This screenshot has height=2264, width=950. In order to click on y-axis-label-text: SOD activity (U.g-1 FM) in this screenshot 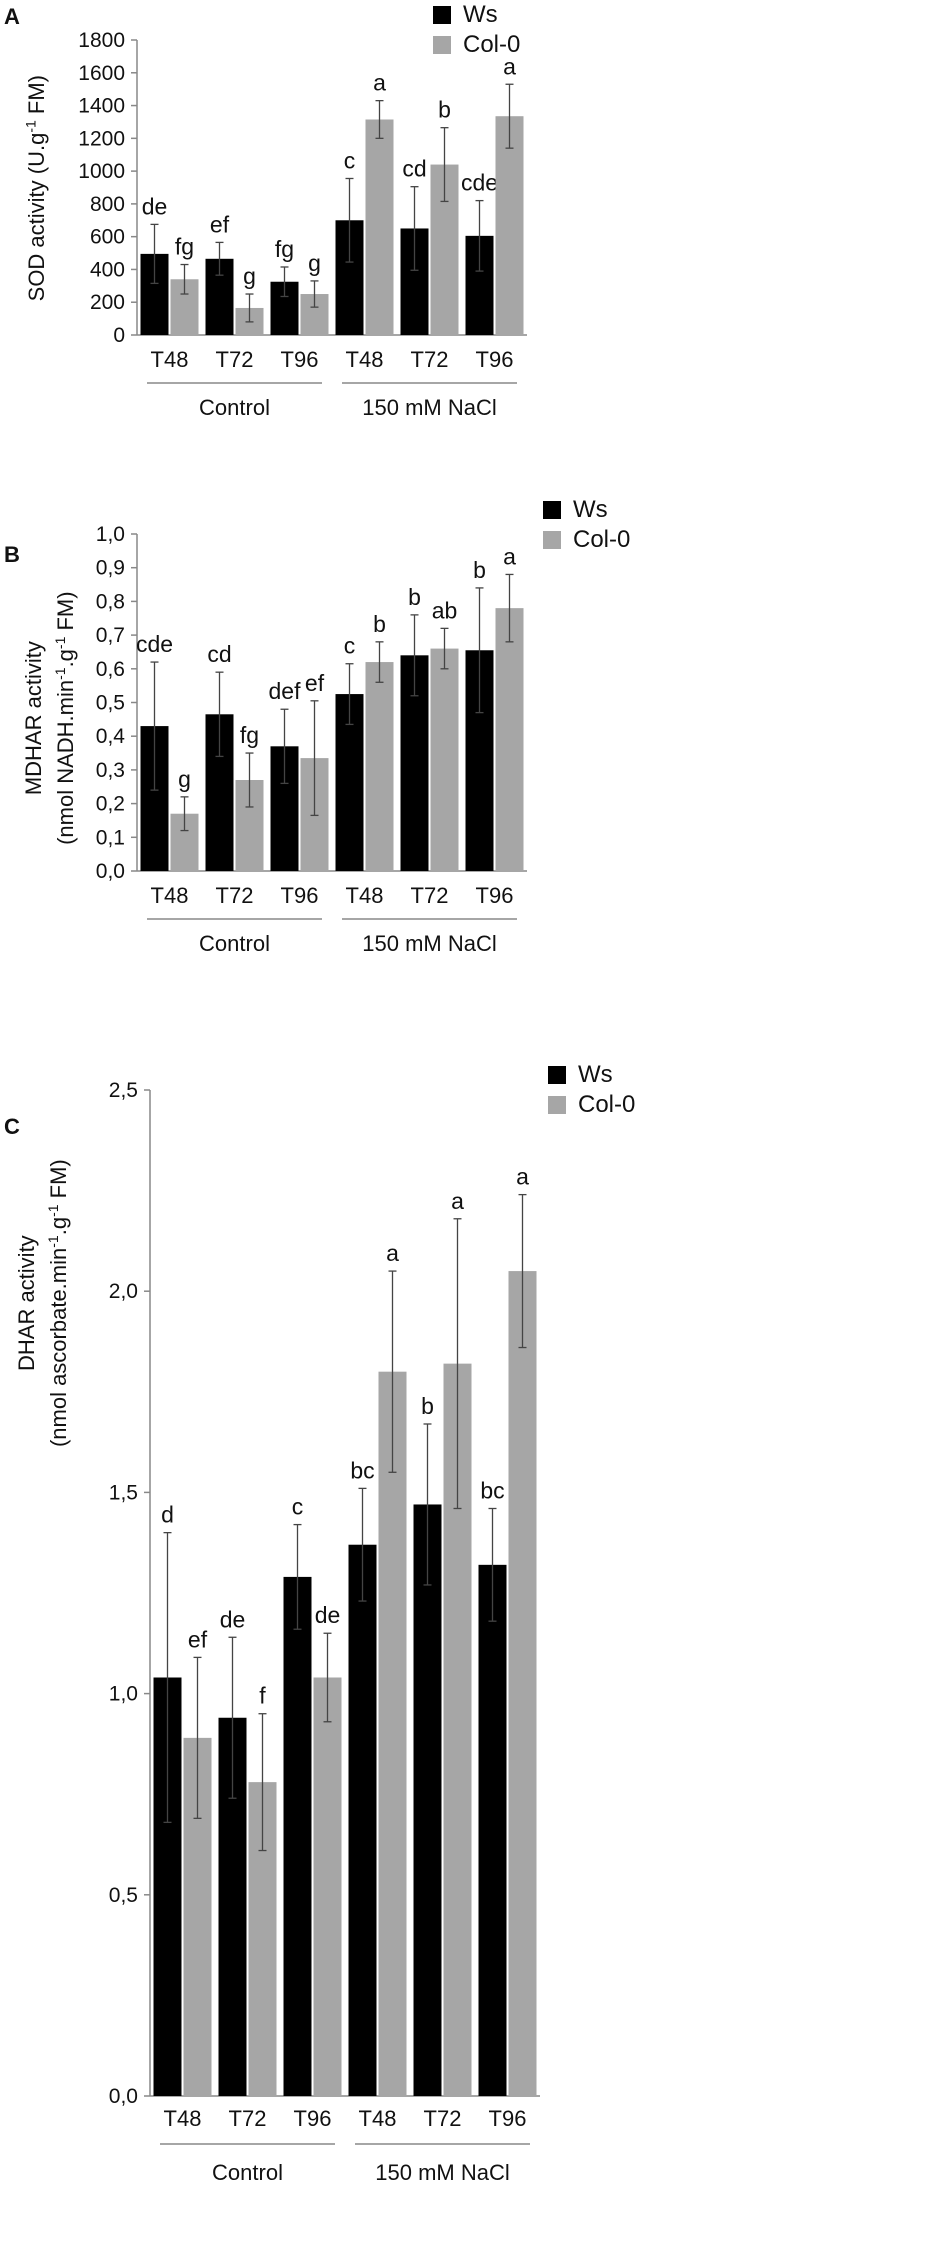, I will do `click(36, 188)`.